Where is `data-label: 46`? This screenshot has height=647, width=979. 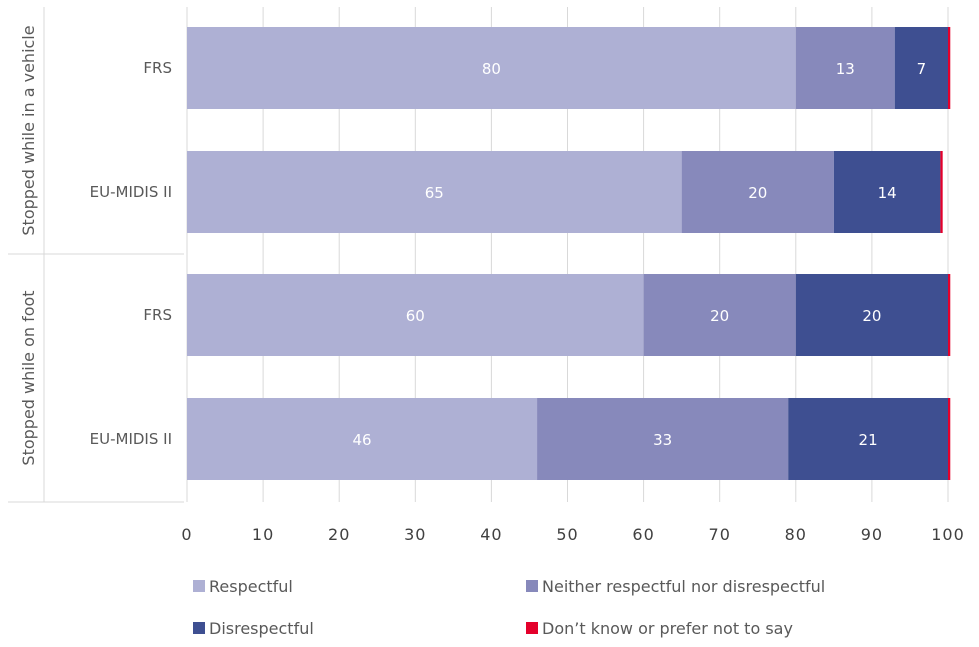
data-label: 46 is located at coordinates (361, 440).